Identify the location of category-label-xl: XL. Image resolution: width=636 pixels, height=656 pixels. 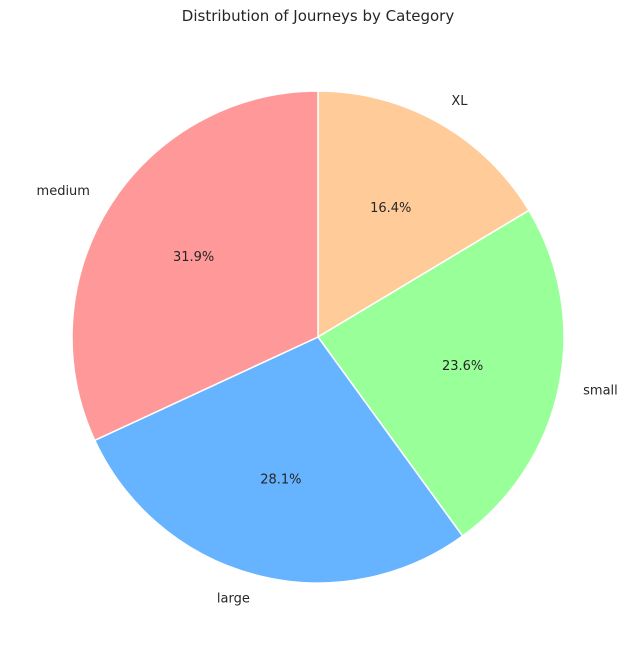
(459, 101).